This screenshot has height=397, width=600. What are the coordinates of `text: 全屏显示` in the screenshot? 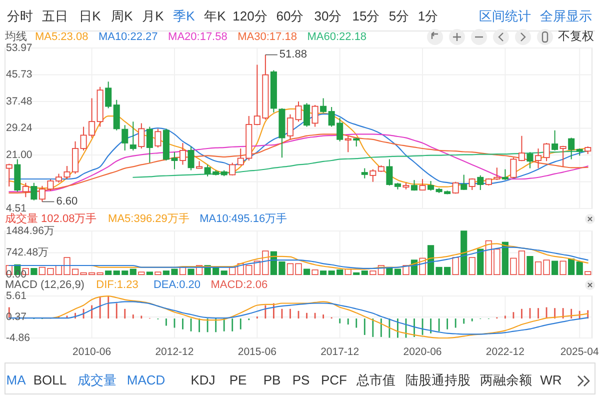 It's located at (566, 16).